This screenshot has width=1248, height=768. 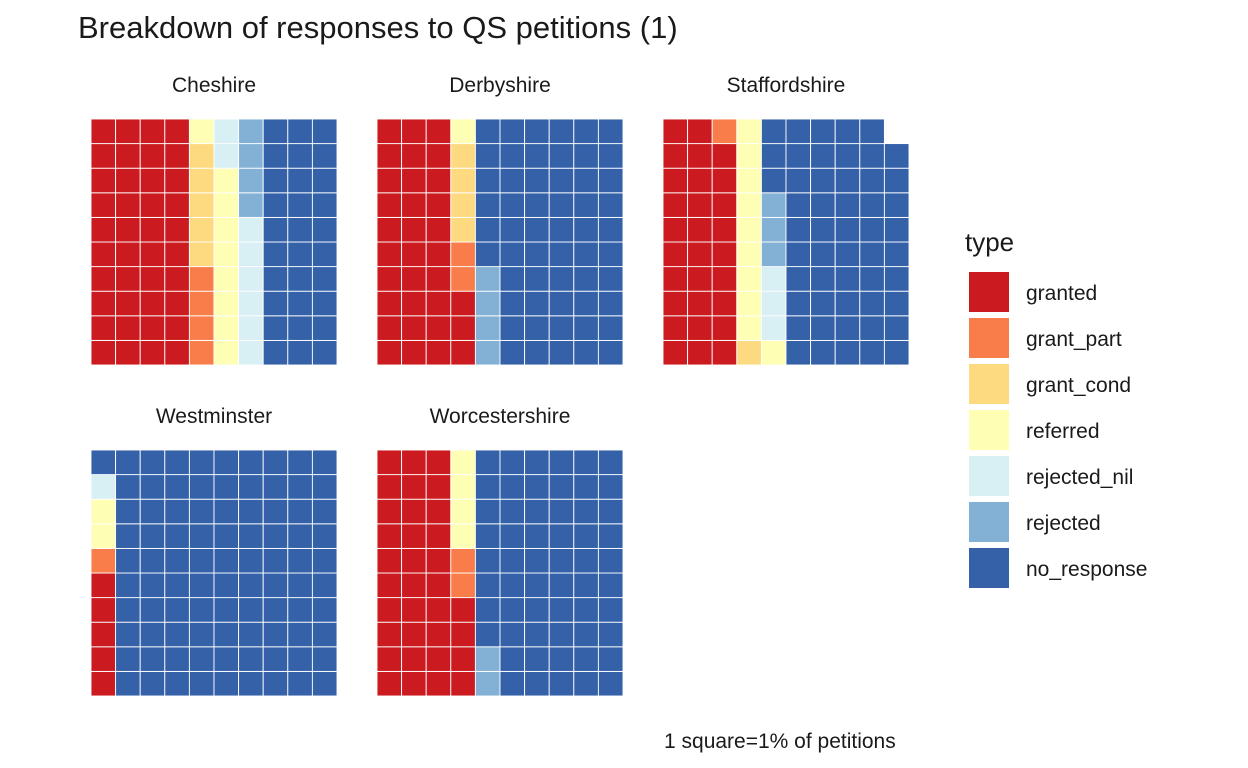 What do you see at coordinates (1074, 339) in the screenshot?
I see `legend-label-grant_part: grant_part` at bounding box center [1074, 339].